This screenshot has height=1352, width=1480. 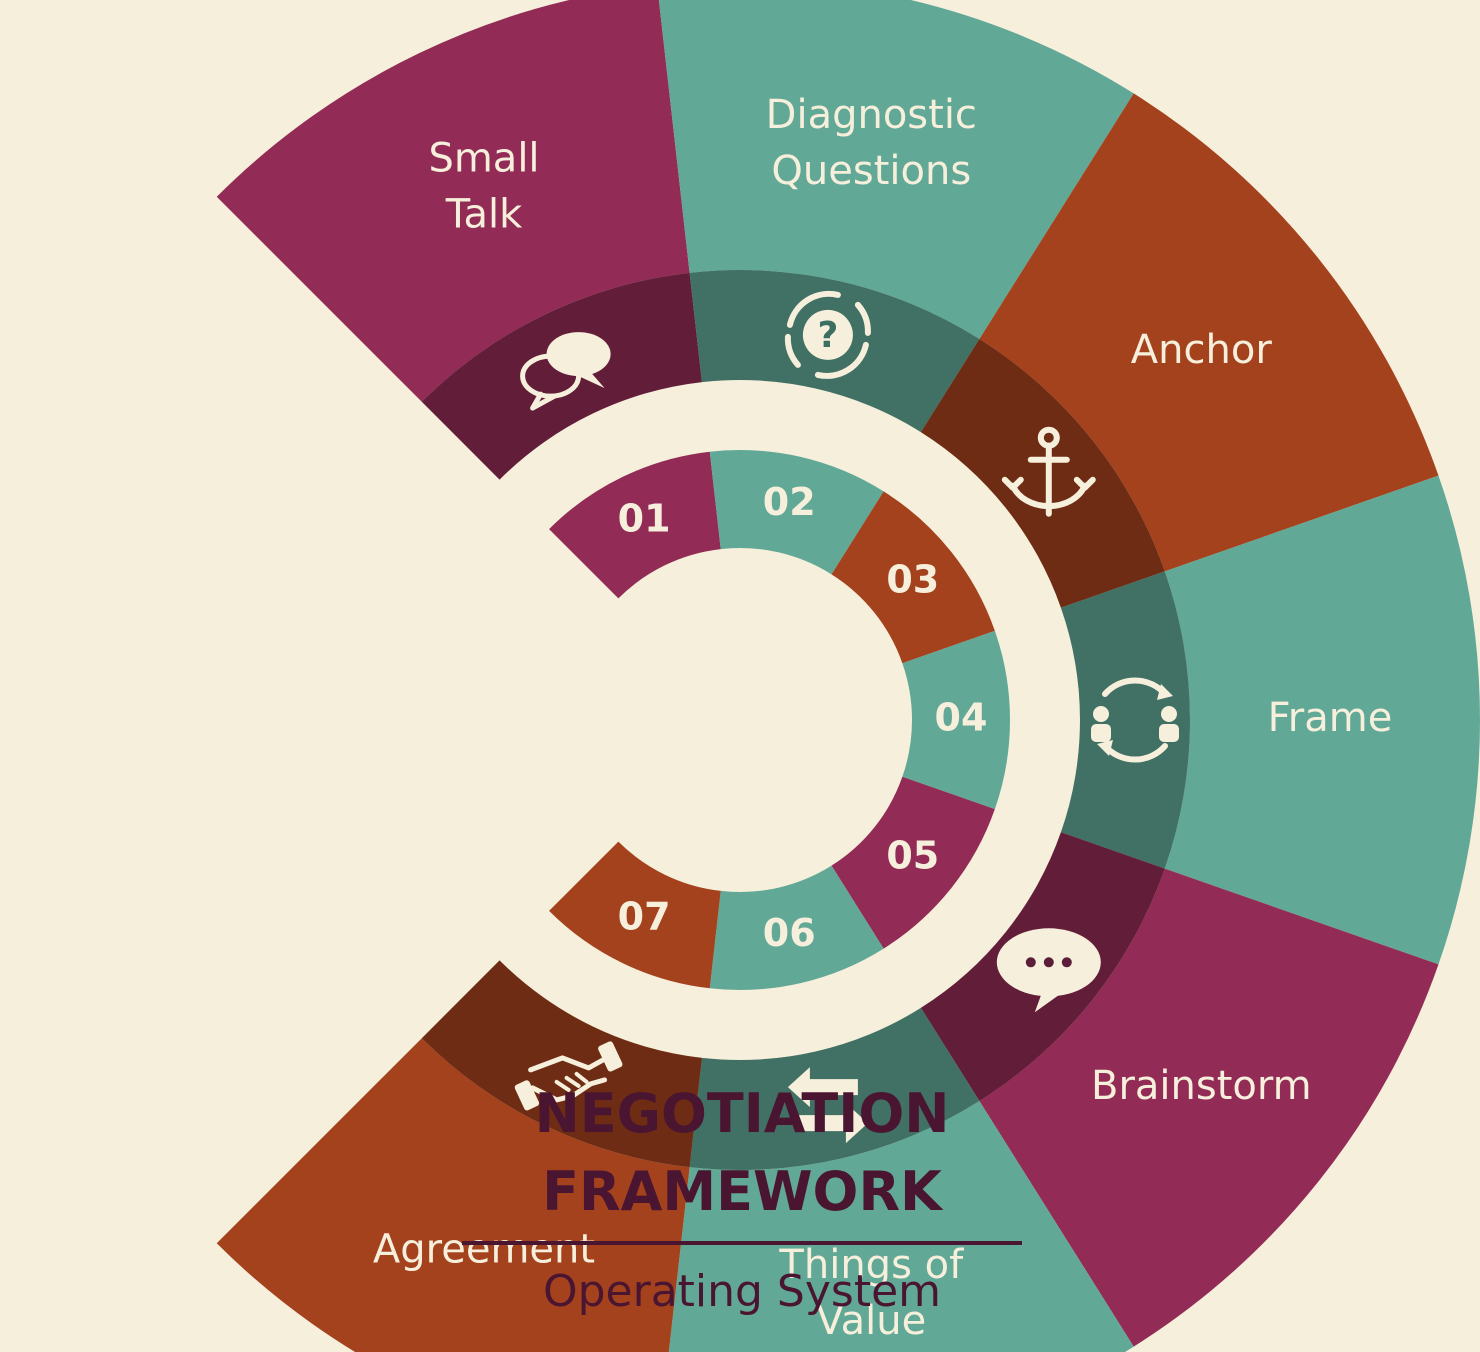 I want to click on title-line-2: FRAMEWORK, so click(x=743, y=1191).